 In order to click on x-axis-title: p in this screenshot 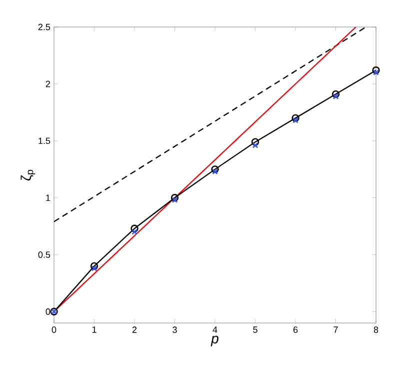, I will do `click(214, 341)`.